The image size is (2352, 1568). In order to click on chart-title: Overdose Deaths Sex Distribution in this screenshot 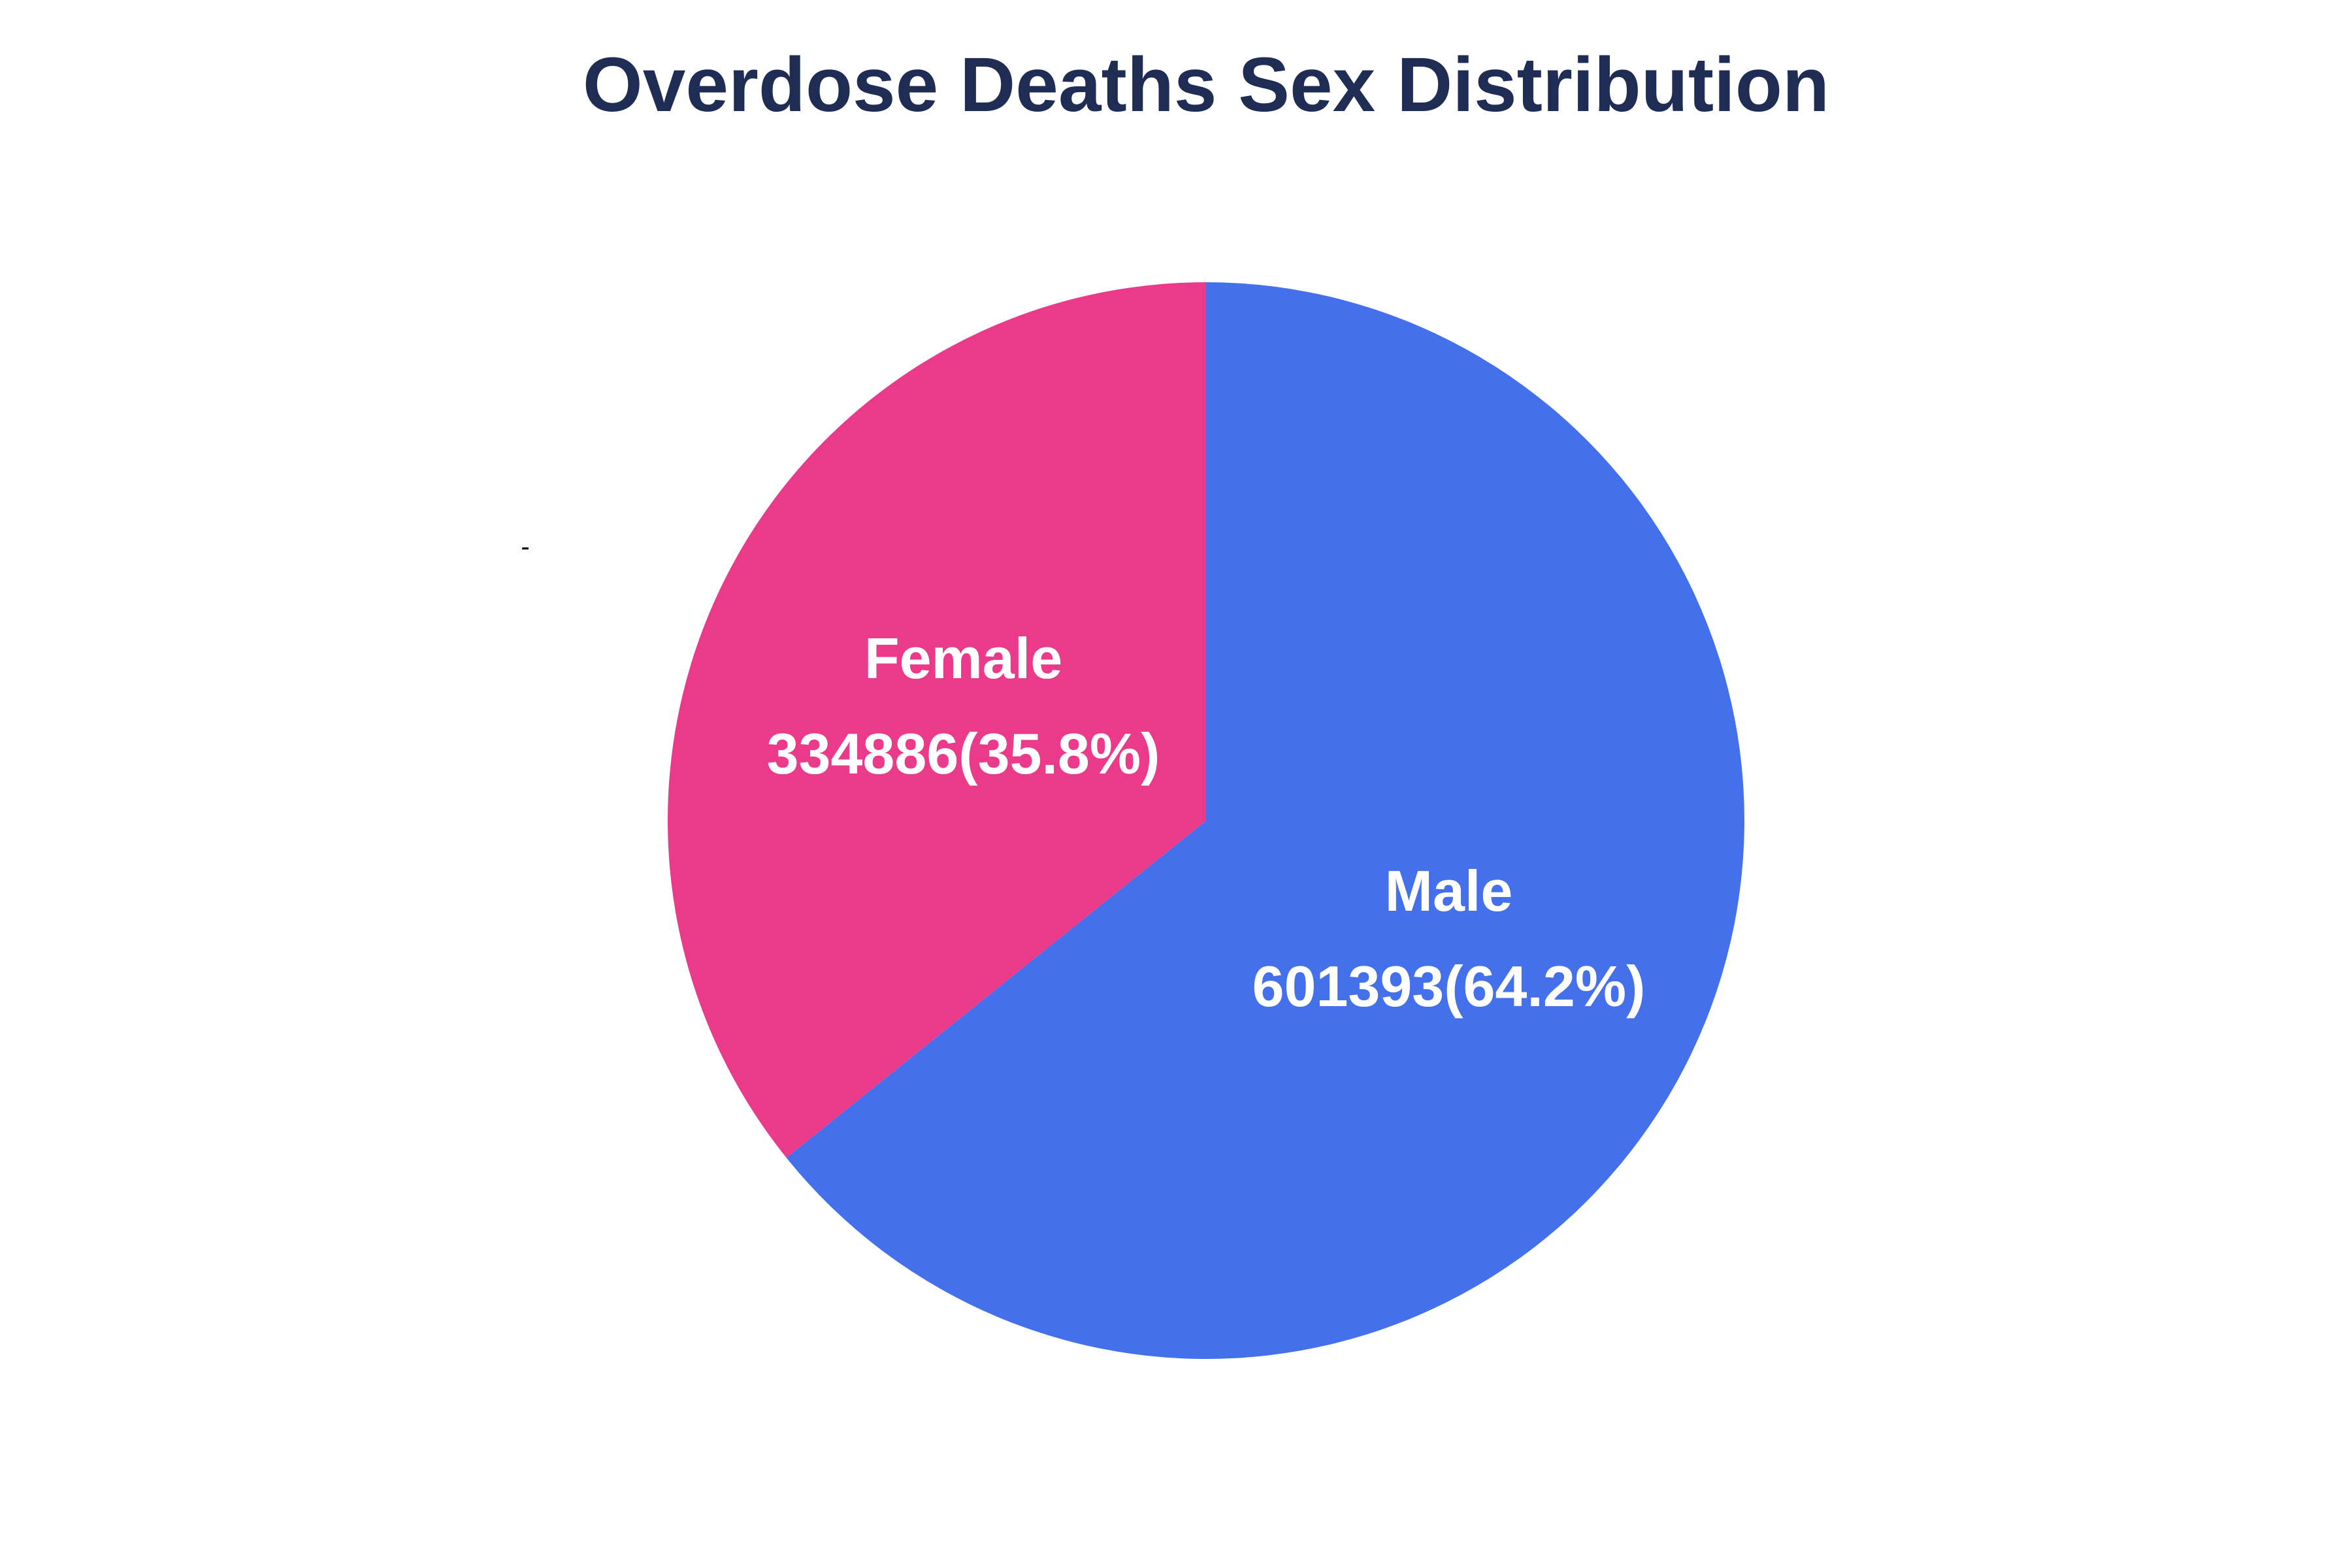, I will do `click(1206, 85)`.